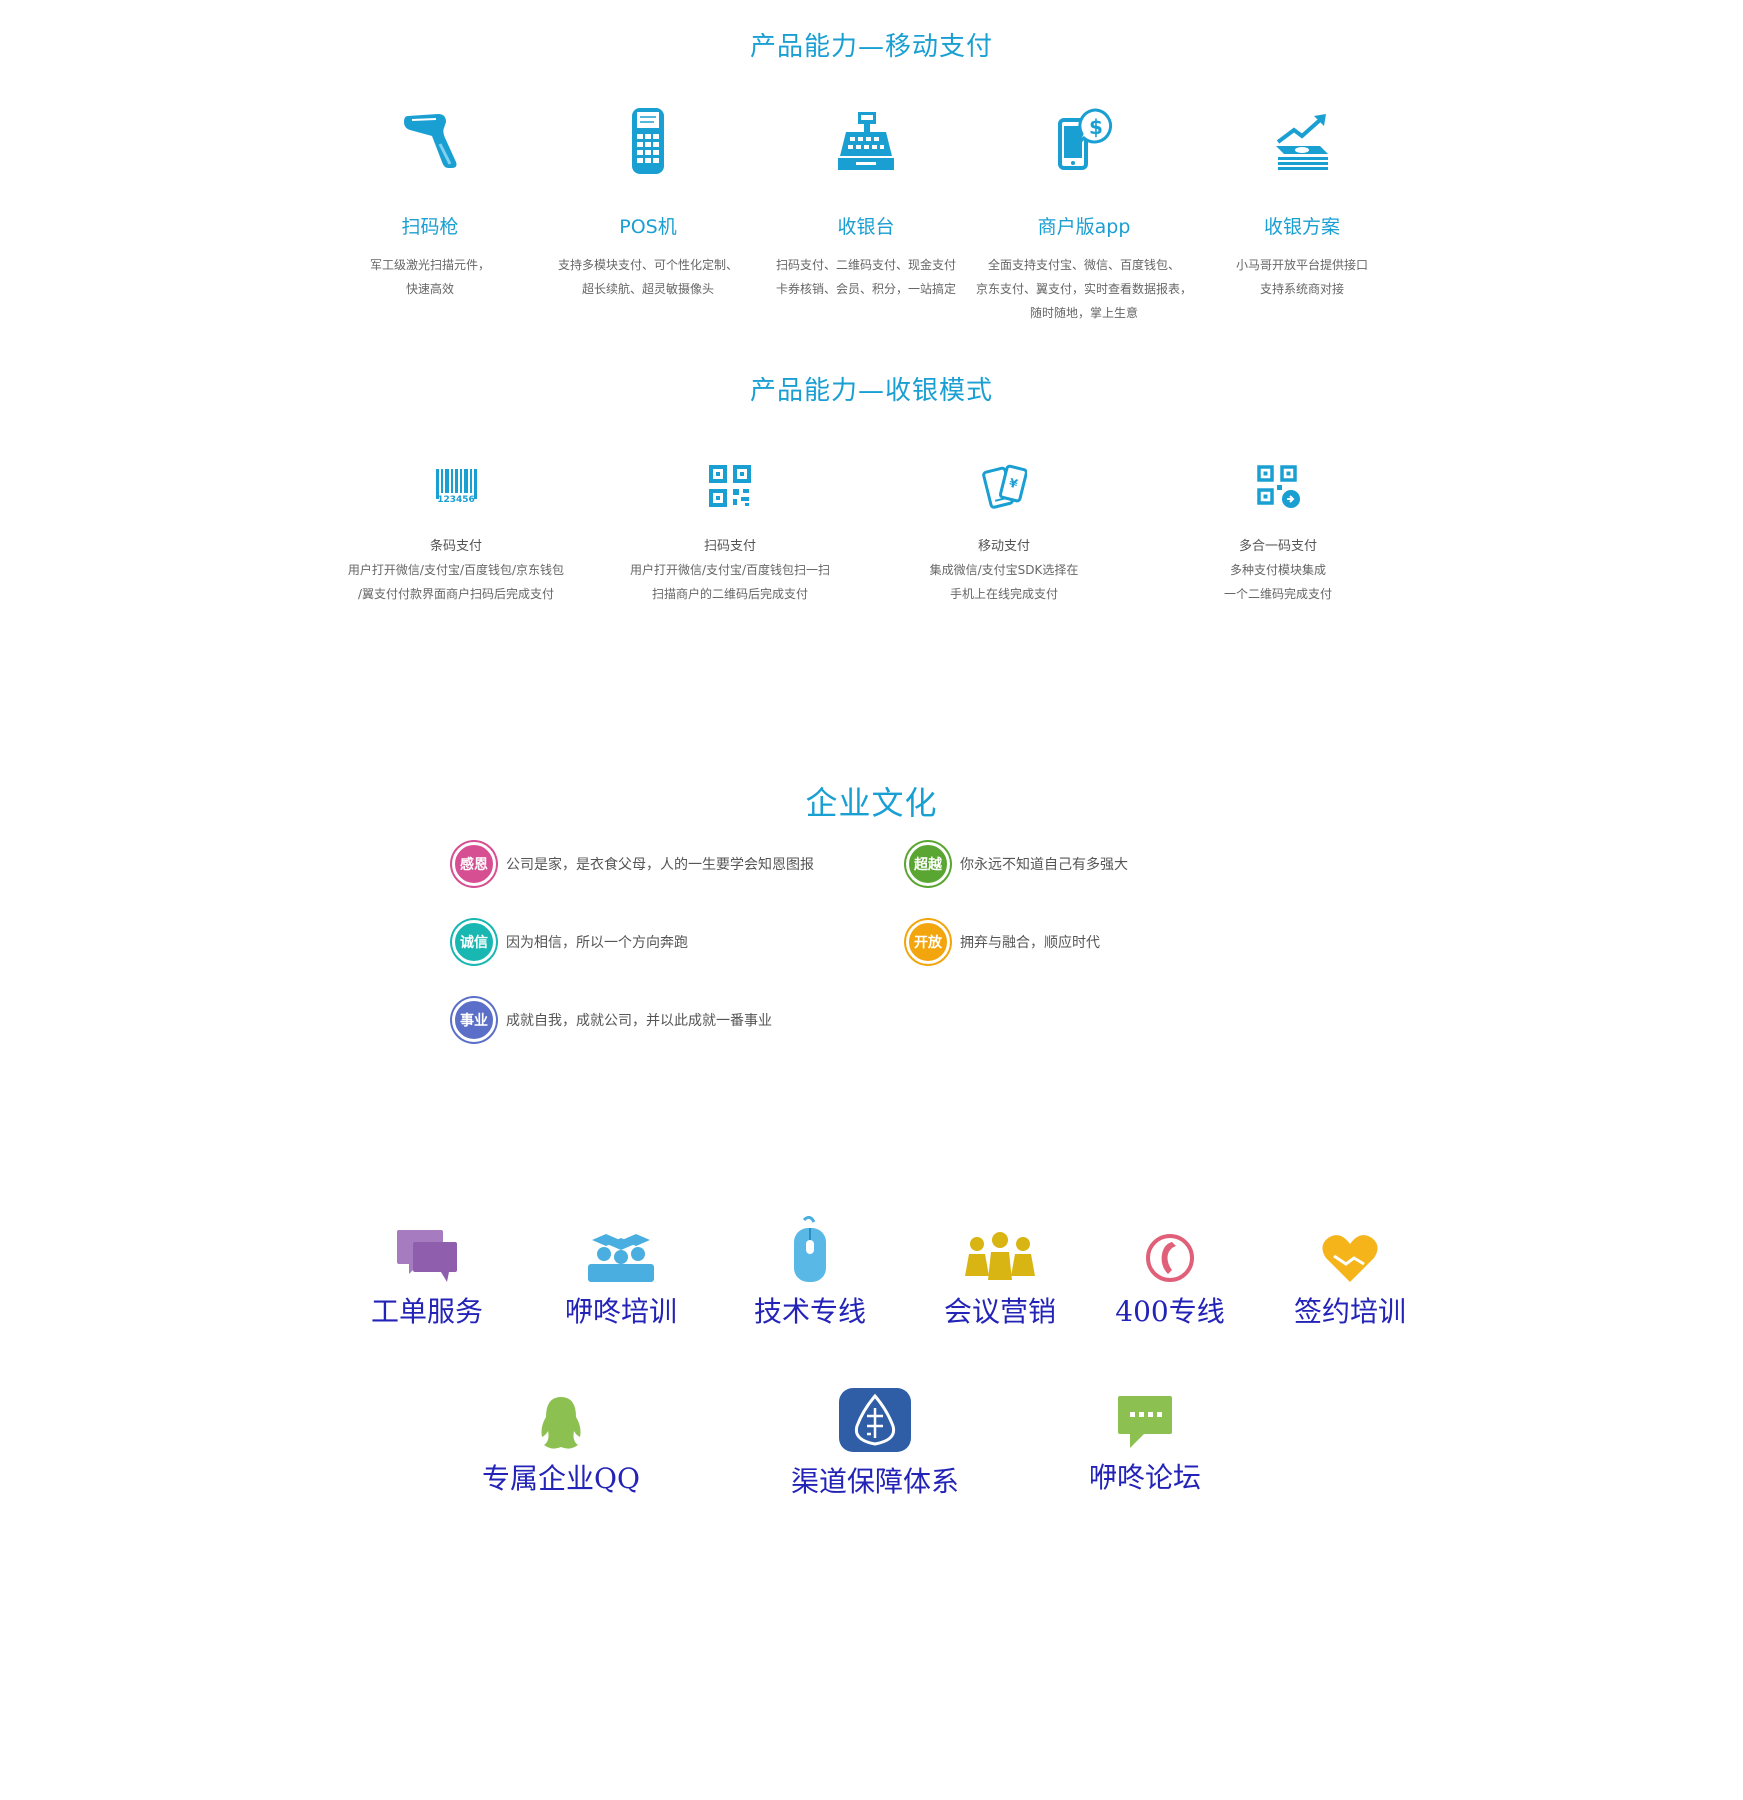  I want to click on desc-line: 卡券核销、会员、积分，一站搞定, so click(865, 289).